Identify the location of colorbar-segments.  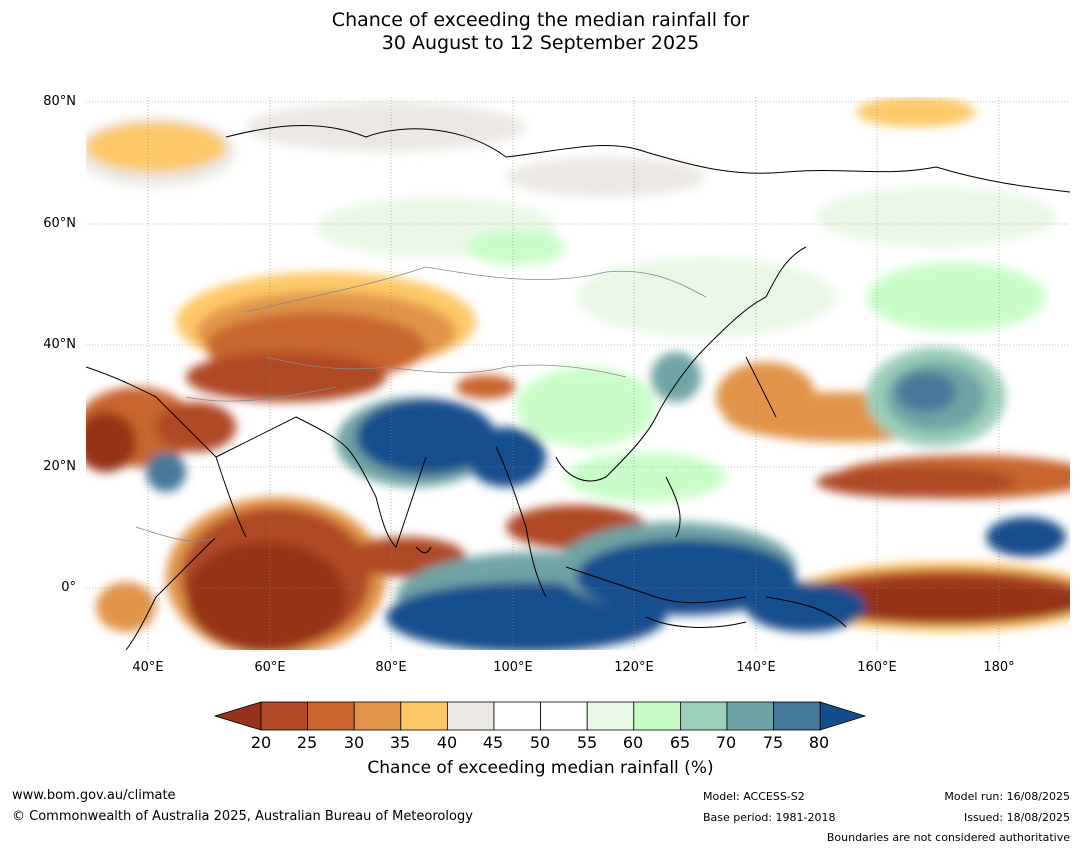
(540, 716).